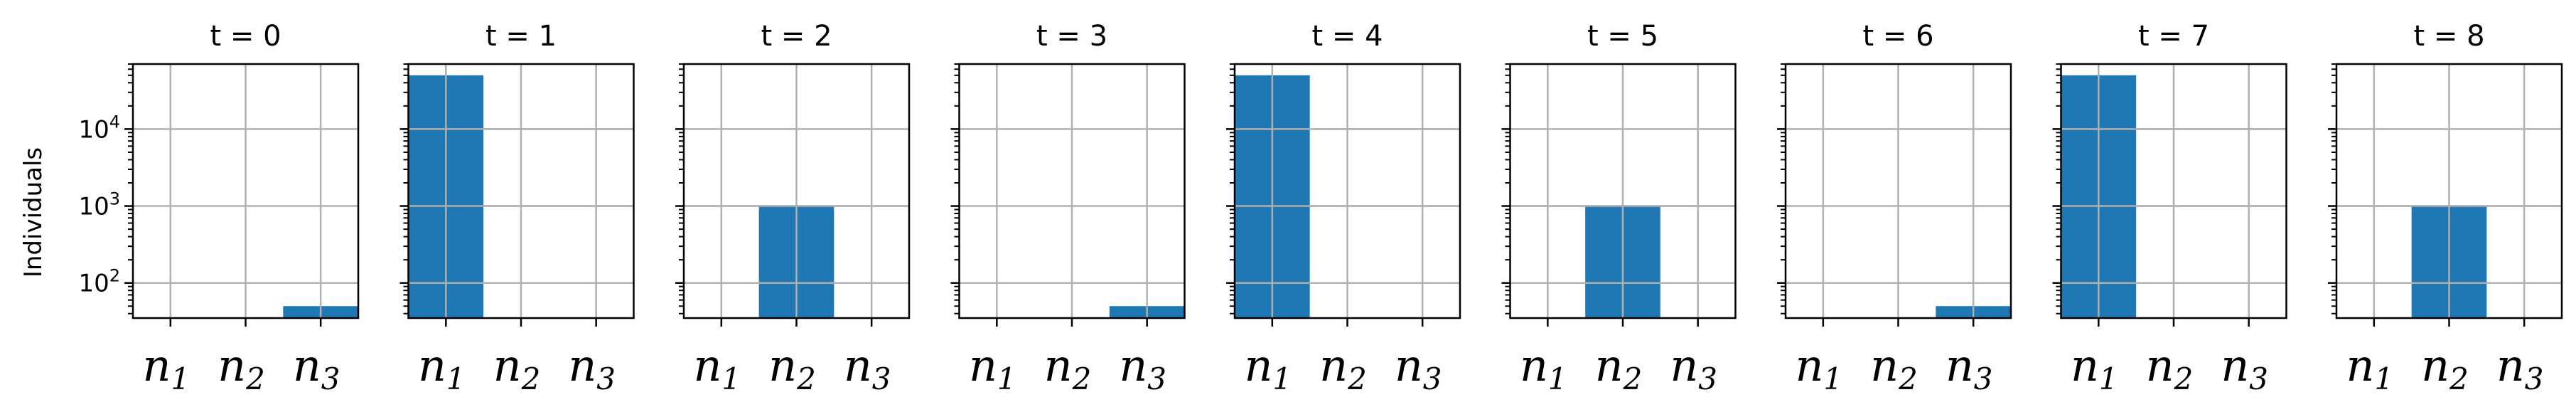 This screenshot has height=407, width=2576. What do you see at coordinates (1894, 208) in the screenshot?
I see `panel-6: n1 n2 n3 t = 6` at bounding box center [1894, 208].